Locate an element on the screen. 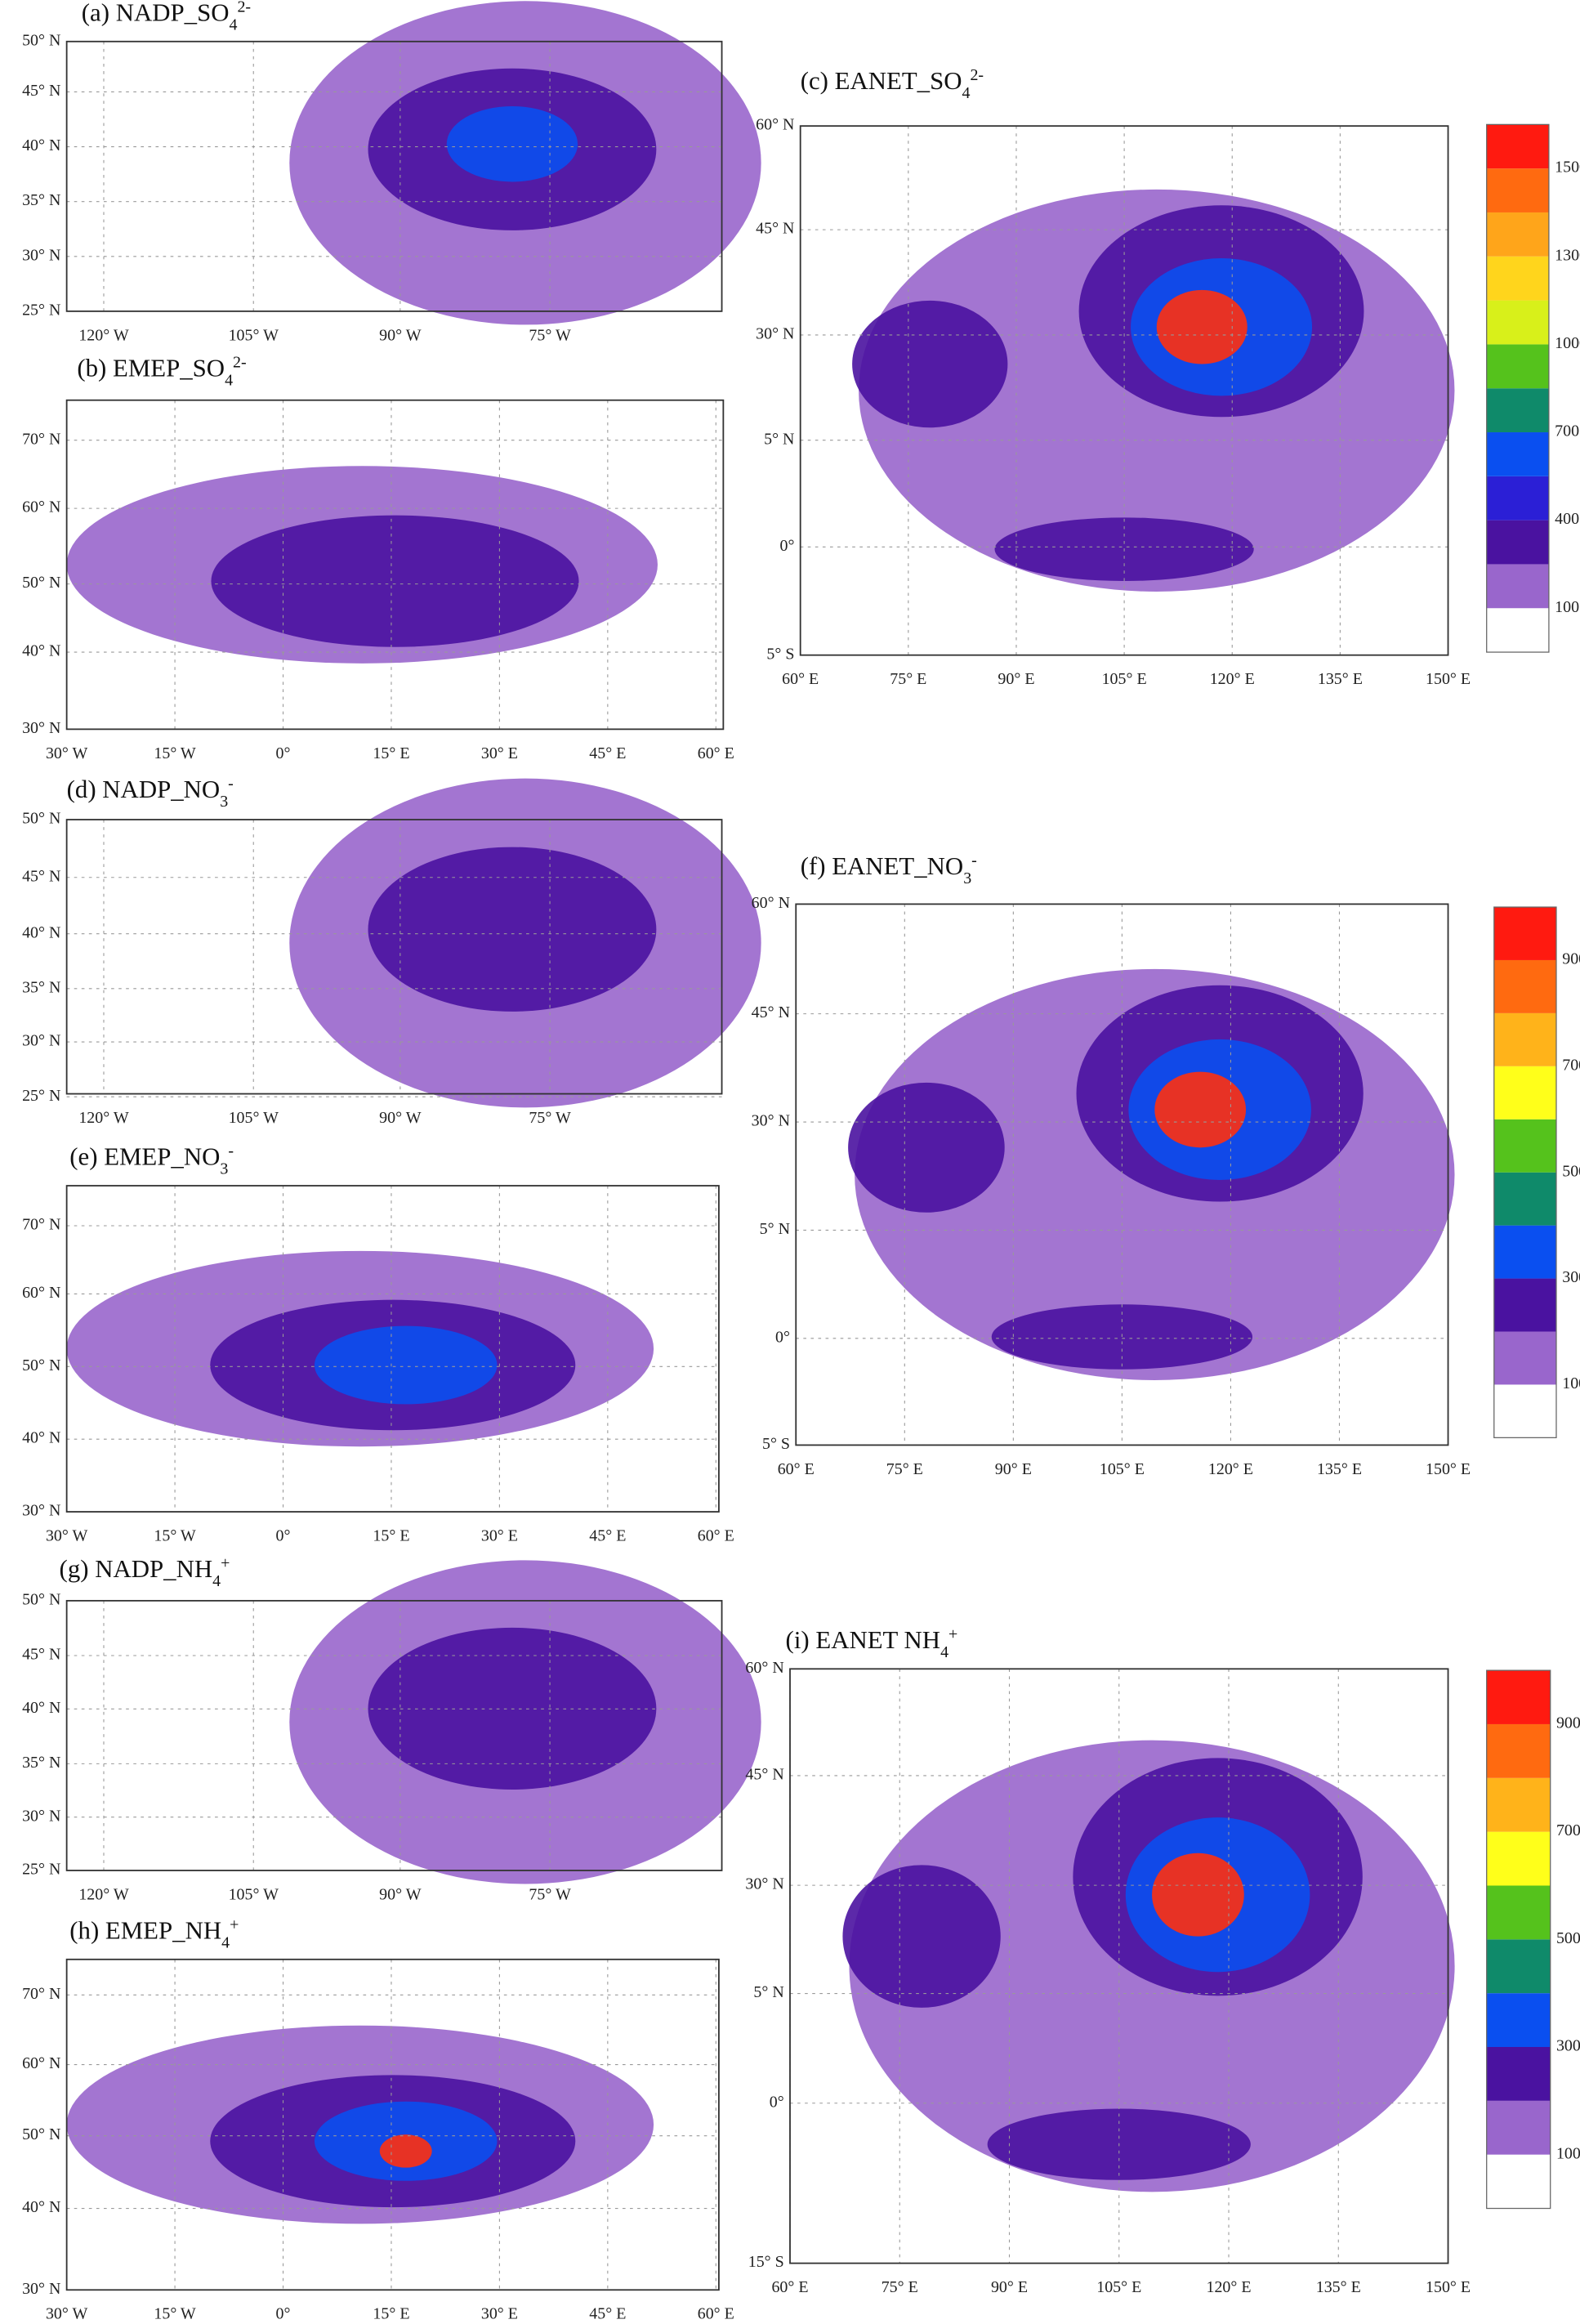  panel-title: (g) NADP_NH4+ is located at coordinates (145, 1572).